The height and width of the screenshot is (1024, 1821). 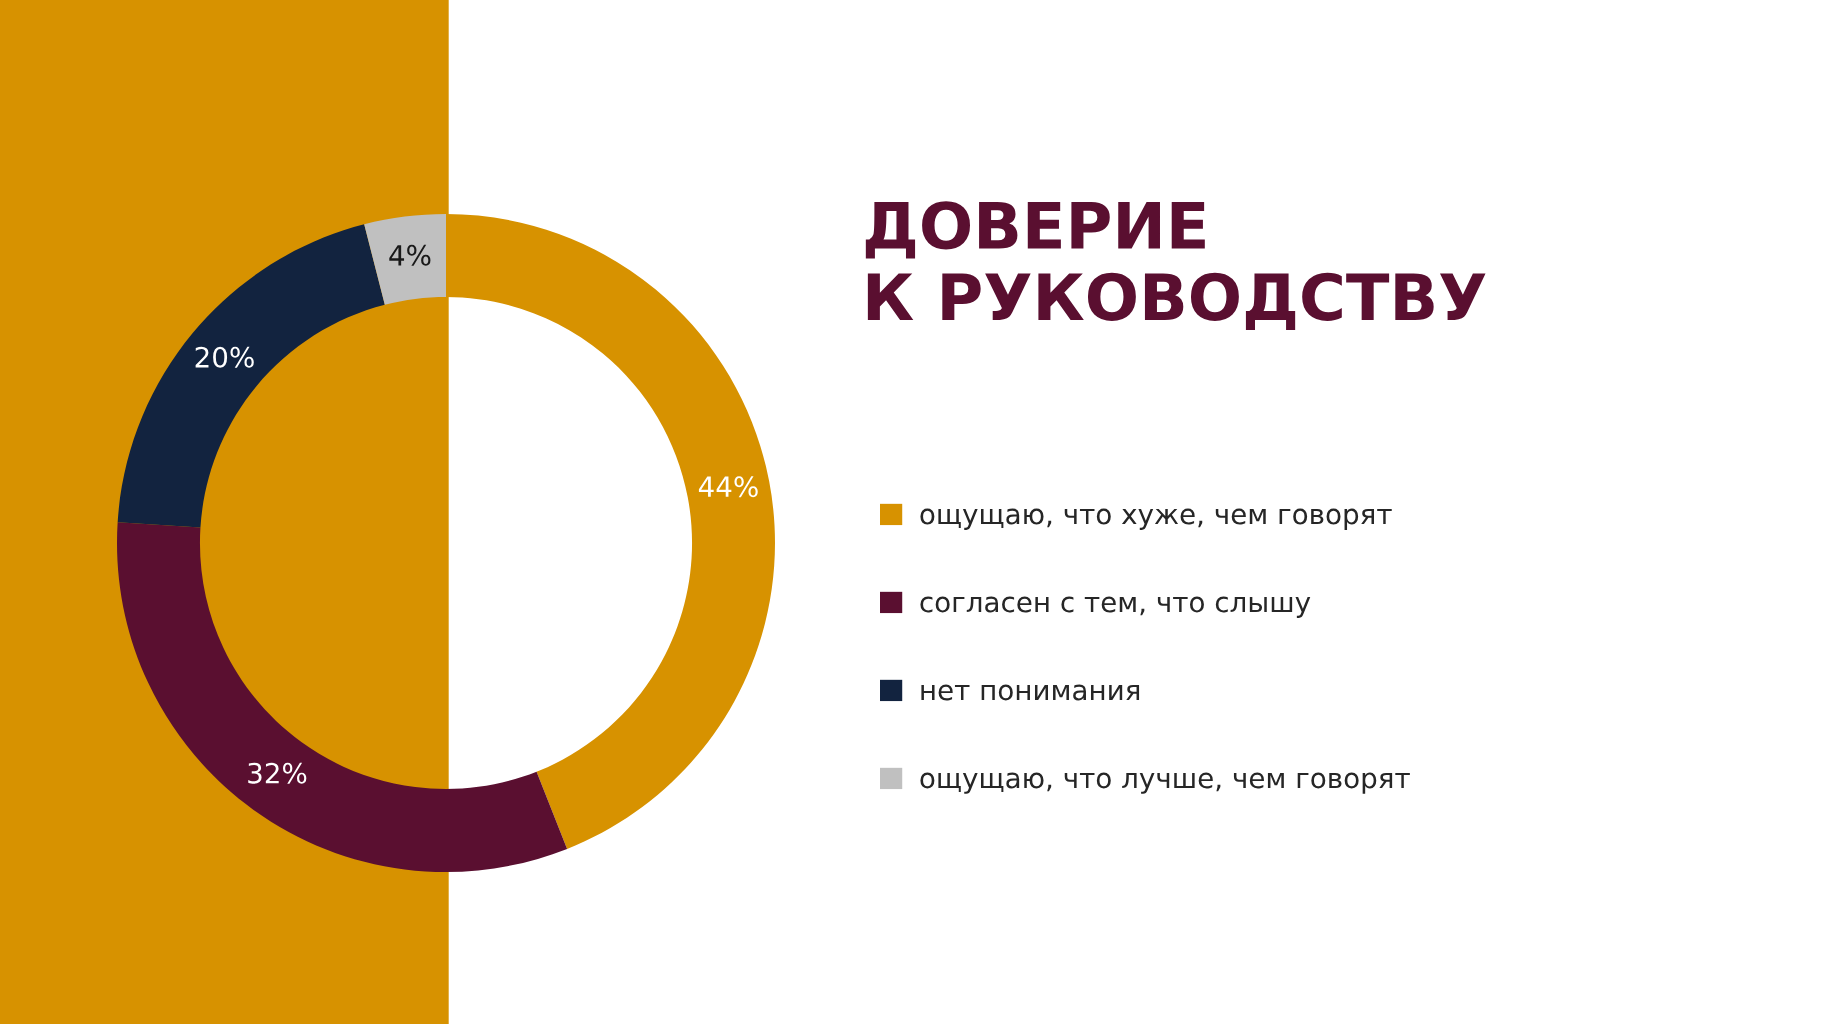 What do you see at coordinates (1165, 783) in the screenshot?
I see `legend-label: ощущаю, что лучше, чем говорят` at bounding box center [1165, 783].